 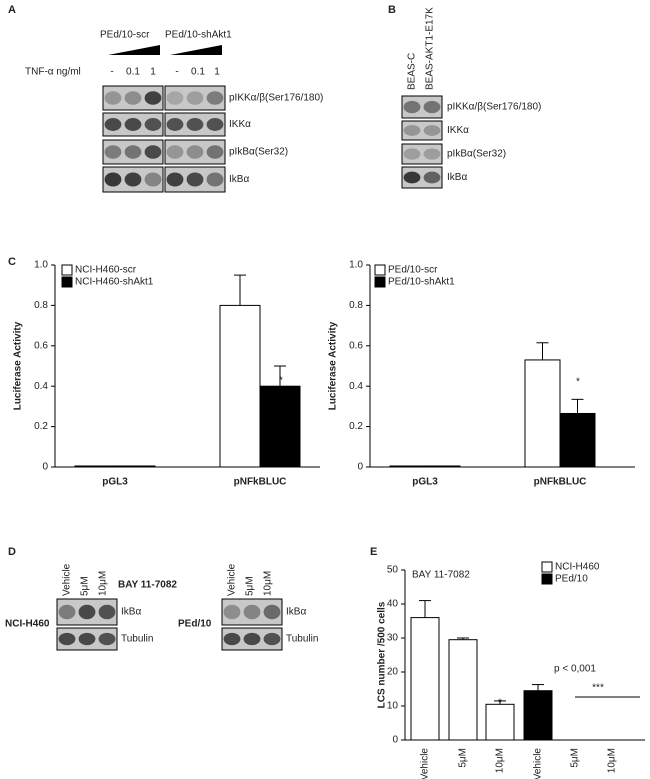 I want to click on legend-label: PEd/10-scr, so click(x=413, y=270).